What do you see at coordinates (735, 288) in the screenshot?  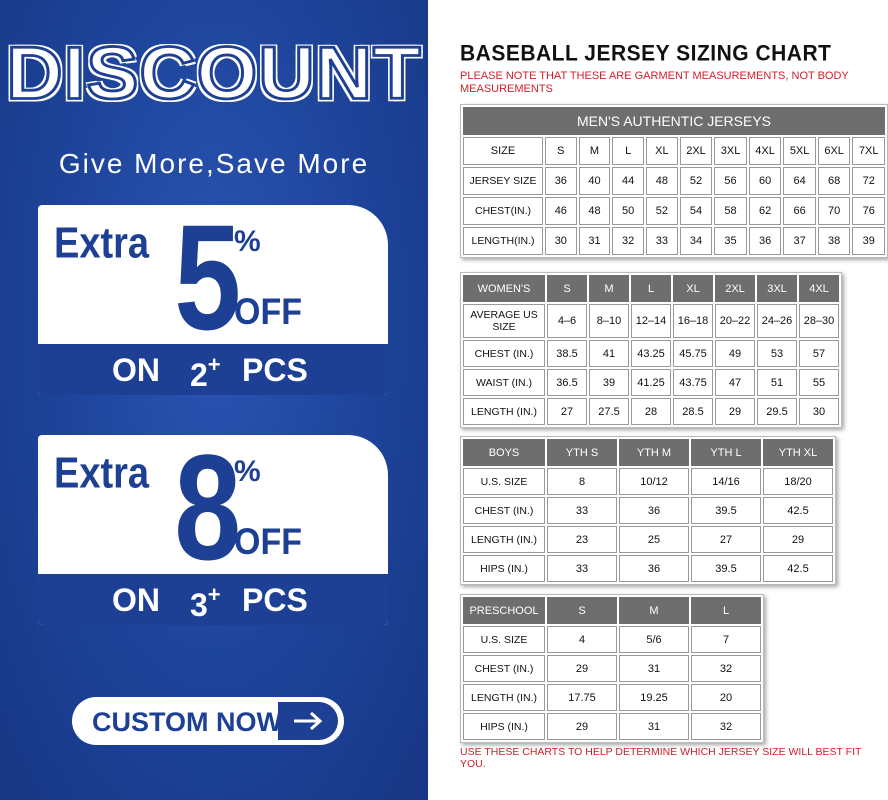 I see `header-cell: 2XL` at bounding box center [735, 288].